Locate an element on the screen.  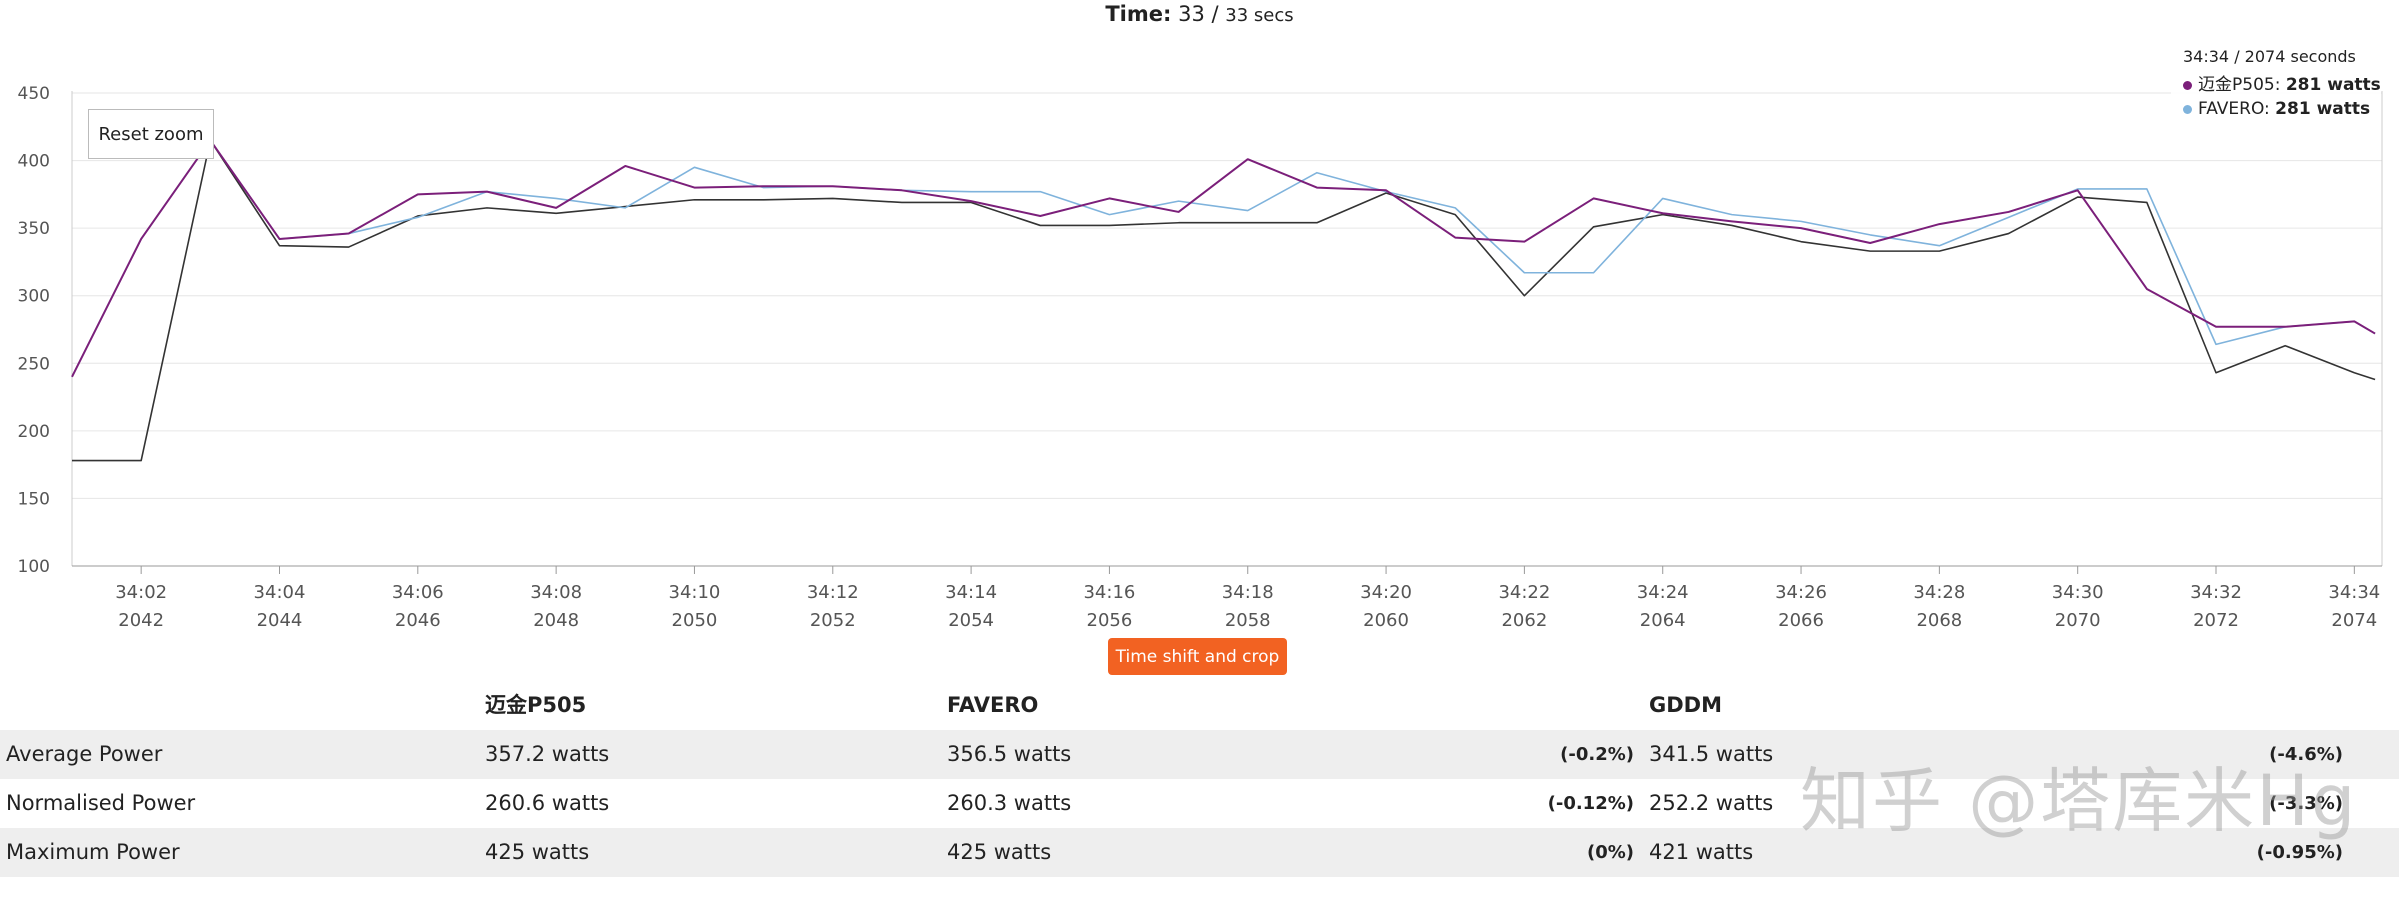
cell-gddm: 341.5 watts is located at coordinates (1711, 754).